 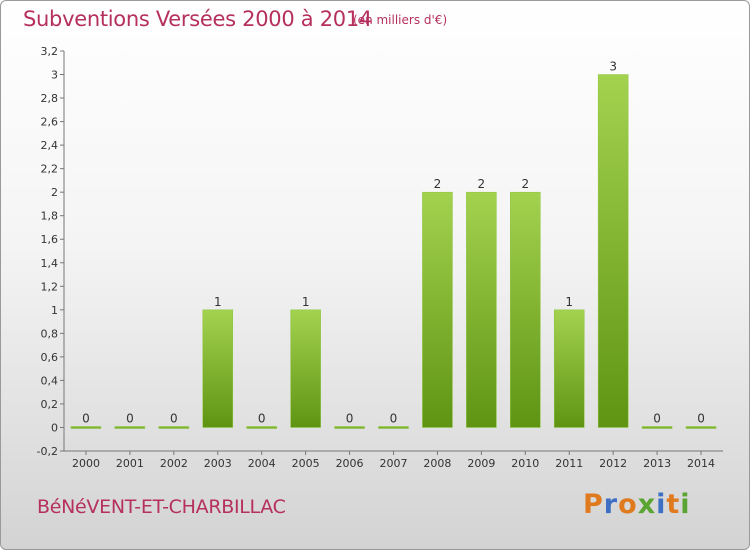 I want to click on x-tick-label: 2009, so click(x=481, y=463).